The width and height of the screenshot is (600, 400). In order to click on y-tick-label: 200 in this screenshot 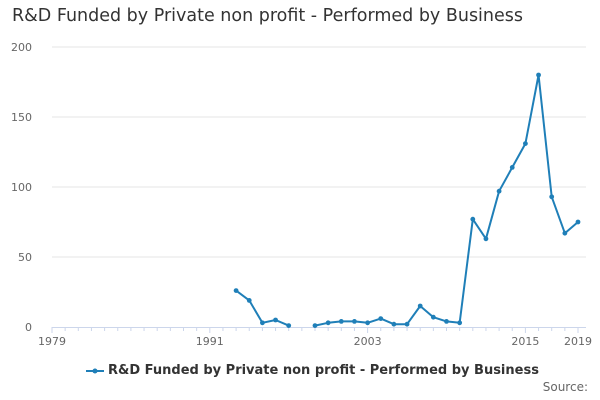, I will do `click(21, 47)`.